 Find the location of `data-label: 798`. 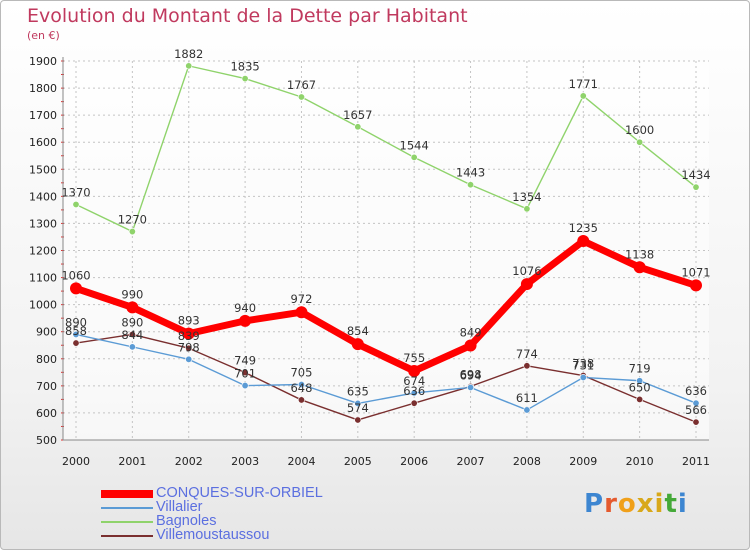

data-label: 798 is located at coordinates (189, 347).